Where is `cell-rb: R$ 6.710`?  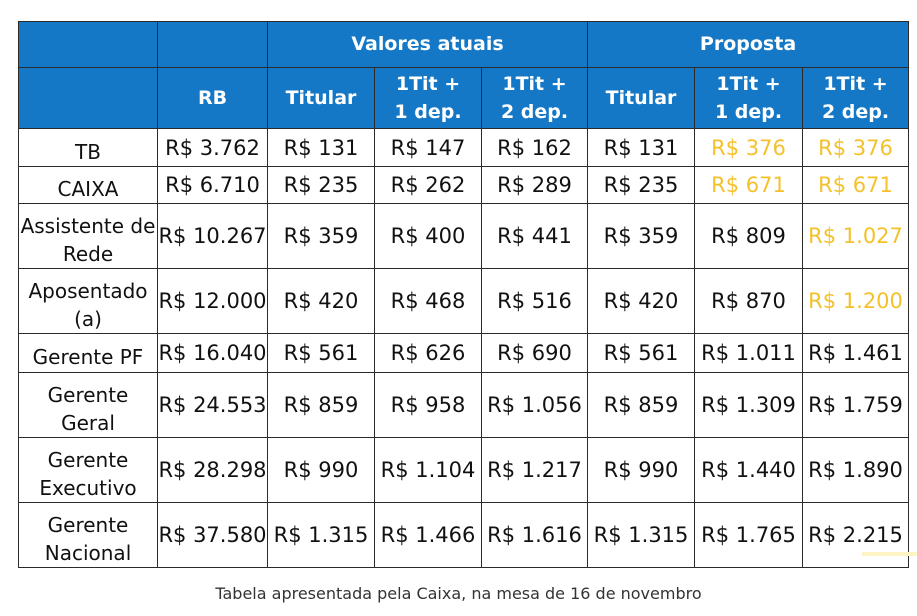
cell-rb: R$ 6.710 is located at coordinates (212, 185).